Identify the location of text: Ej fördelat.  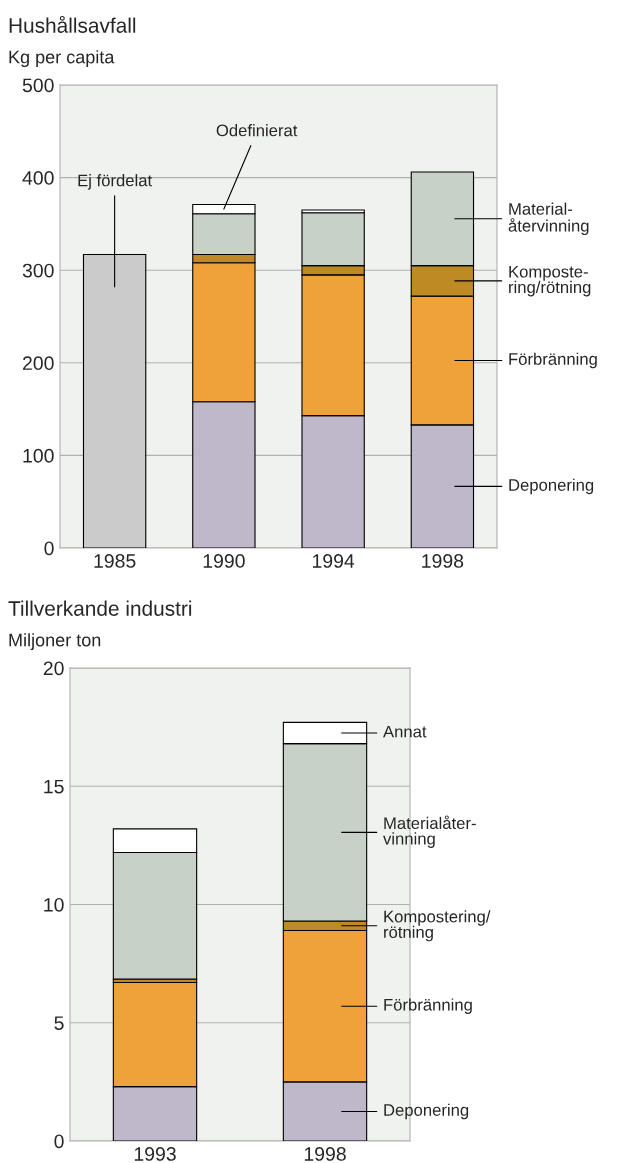
(115, 182).